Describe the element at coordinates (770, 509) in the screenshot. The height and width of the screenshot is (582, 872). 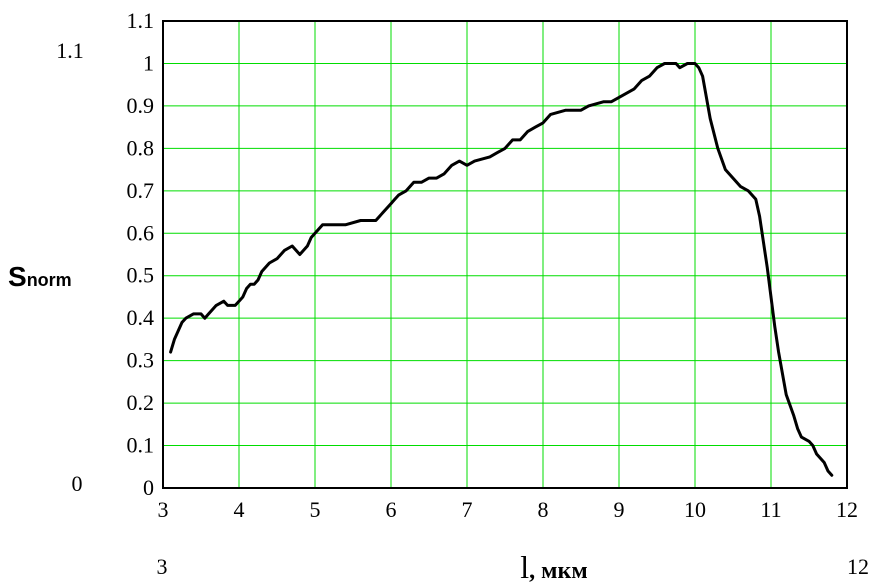
I see `x-tick-label: 11` at that location.